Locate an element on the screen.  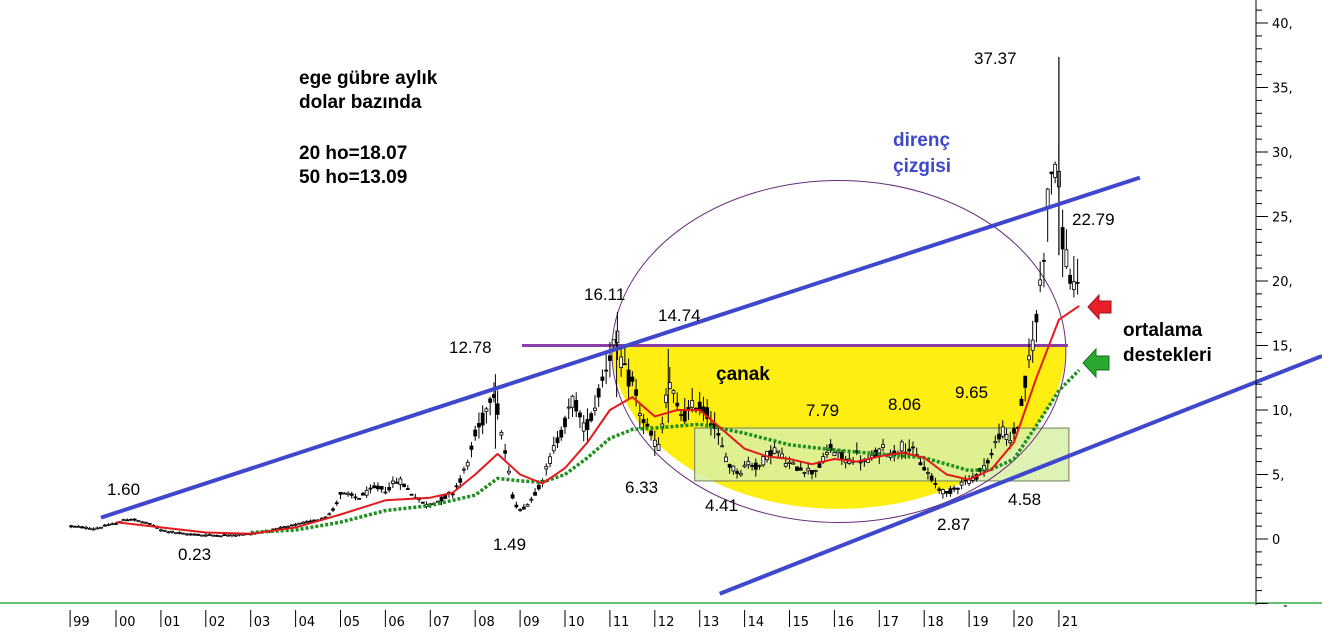
value-label: 0.23 is located at coordinates (194, 554).